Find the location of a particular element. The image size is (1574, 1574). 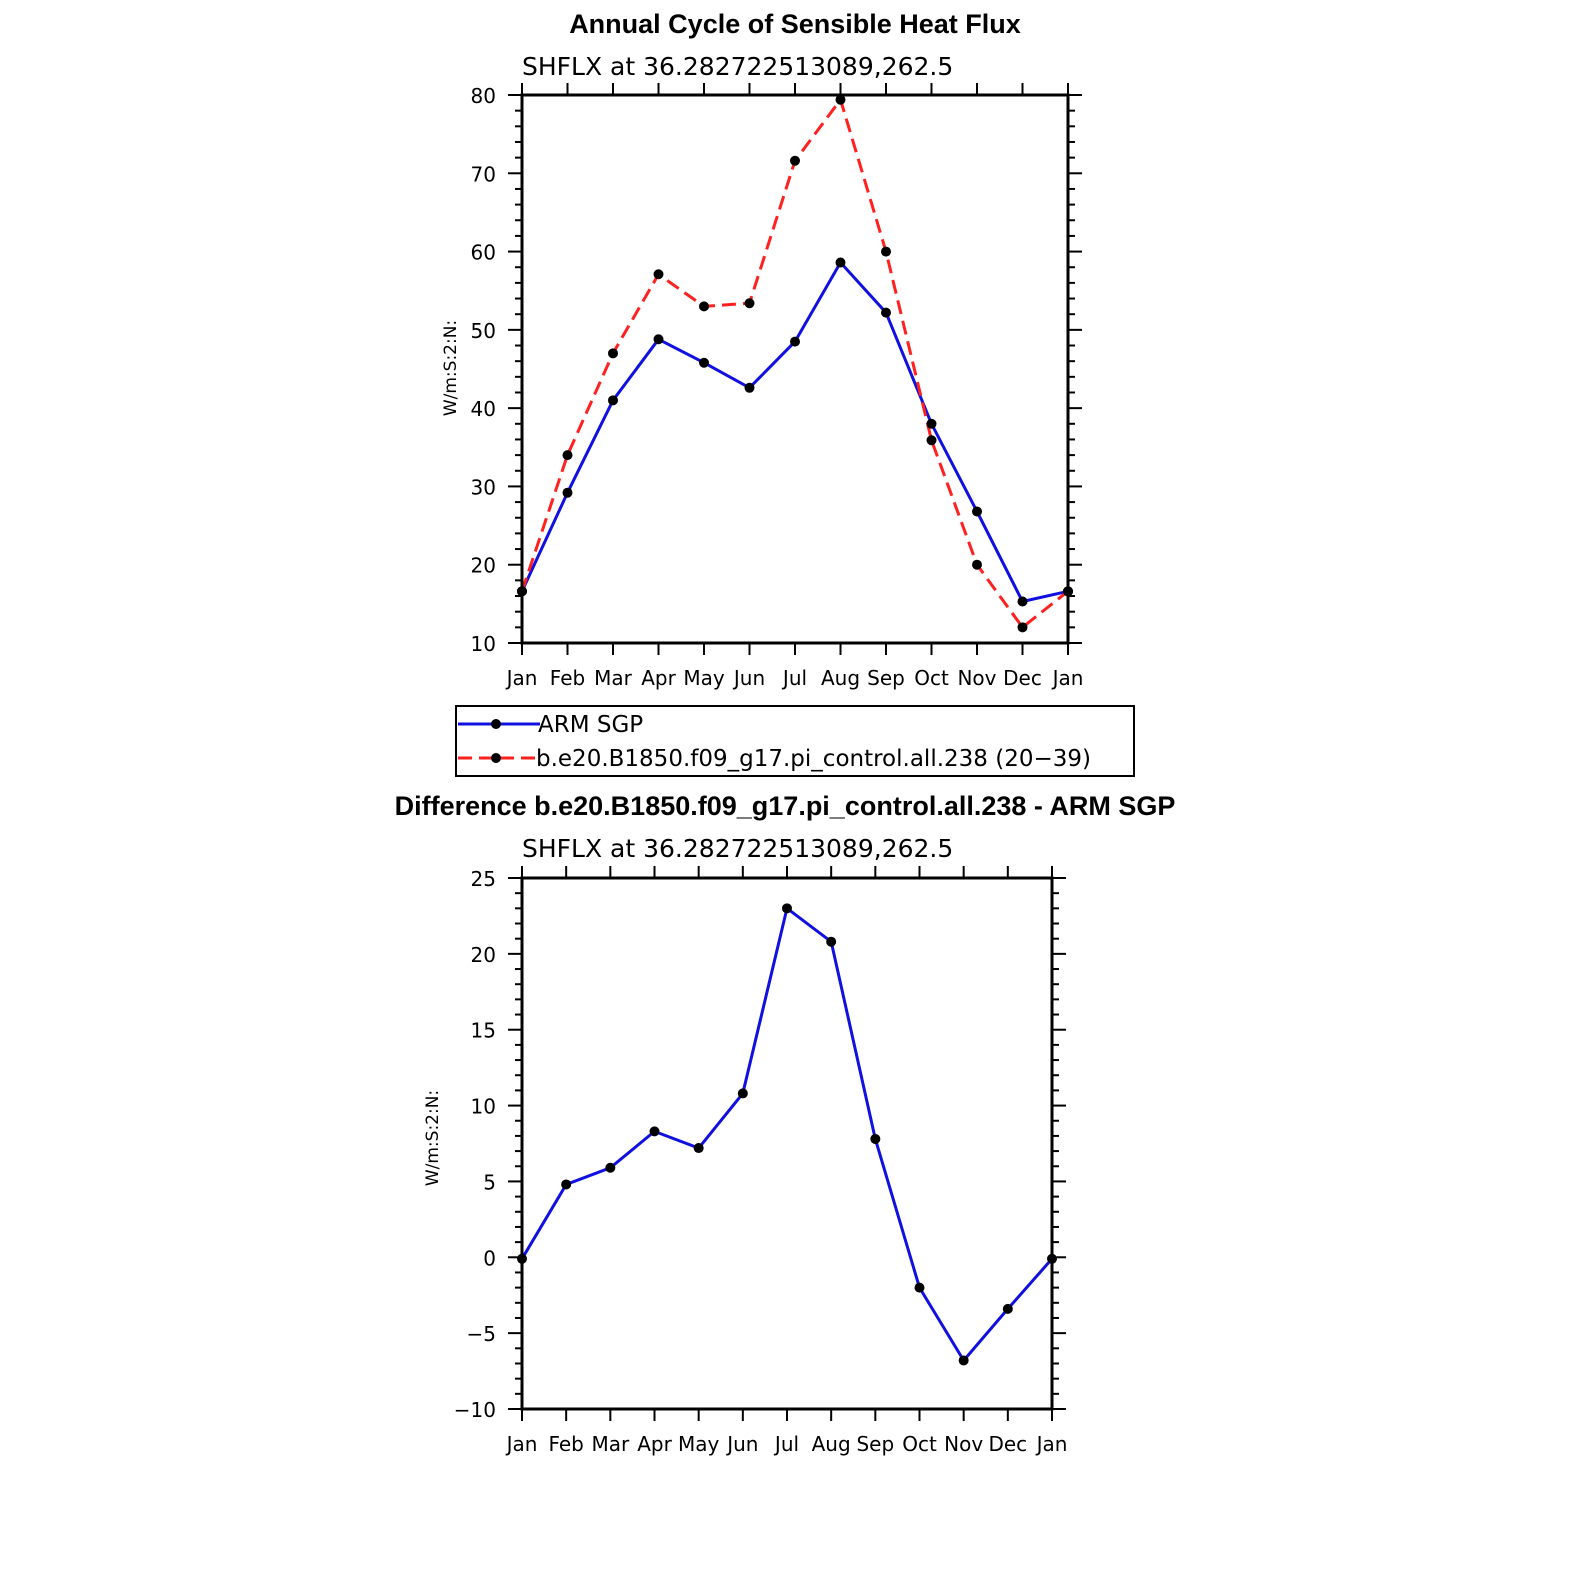

legend-label: ARM SGP is located at coordinates (590, 725).